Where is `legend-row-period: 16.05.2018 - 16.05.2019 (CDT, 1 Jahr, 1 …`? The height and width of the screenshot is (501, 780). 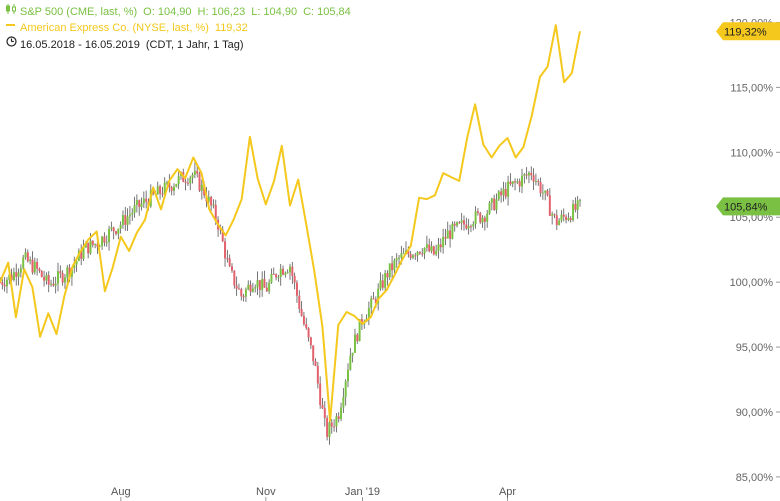 legend-row-period: 16.05.2018 - 16.05.2019 (CDT, 1 Jahr, 1 … is located at coordinates (178, 44).